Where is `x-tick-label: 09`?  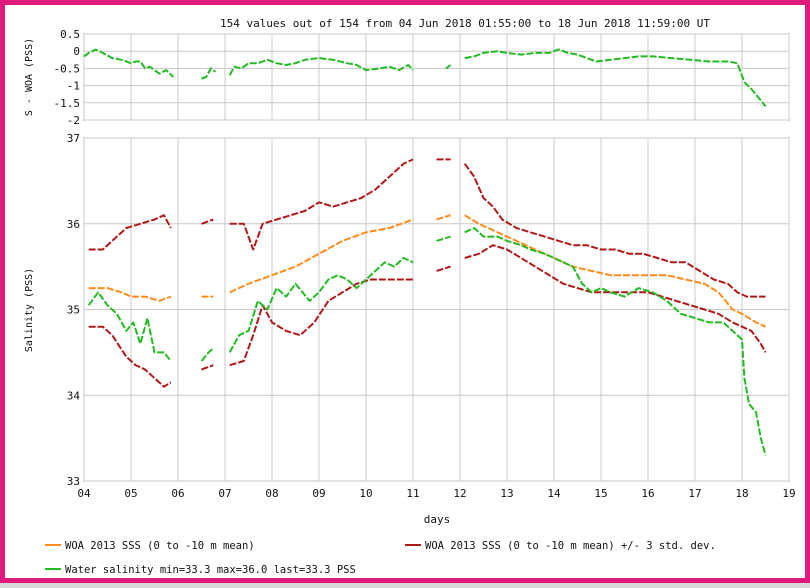 x-tick-label: 09 is located at coordinates (318, 493).